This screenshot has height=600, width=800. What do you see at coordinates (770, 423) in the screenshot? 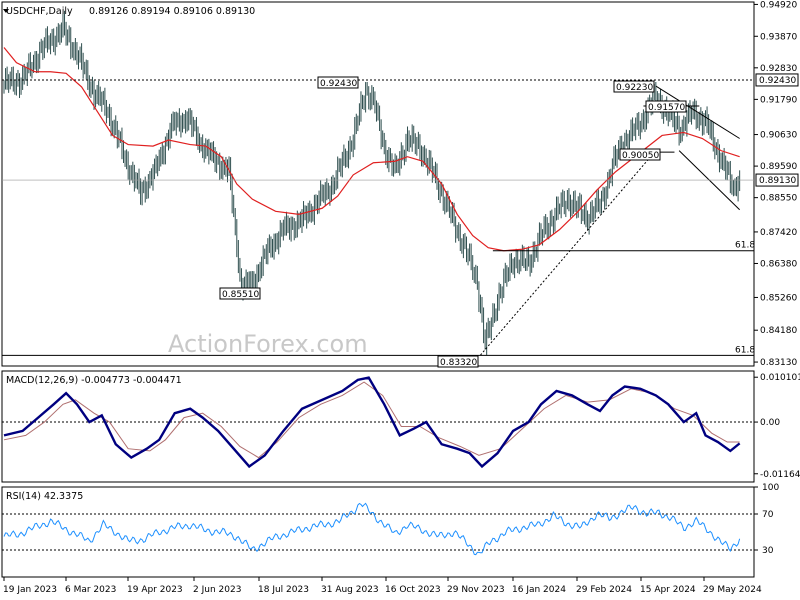
I see `macd-tick-label: 0.00` at bounding box center [770, 423].